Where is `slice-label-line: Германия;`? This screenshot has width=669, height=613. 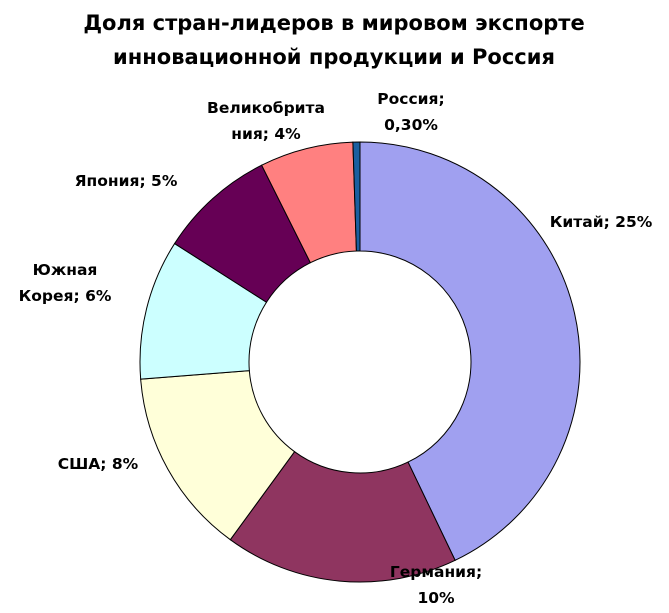 slice-label-line: Германия; is located at coordinates (436, 572).